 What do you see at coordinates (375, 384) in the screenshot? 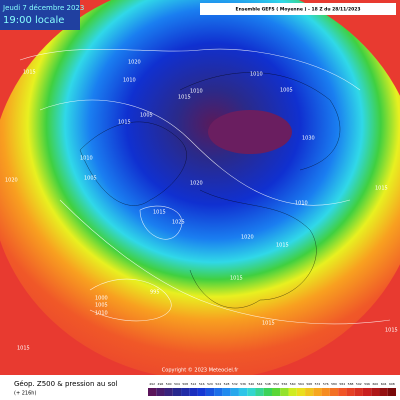
I see `scale-label: 600` at bounding box center [375, 384].